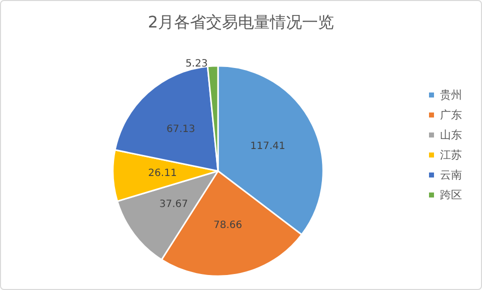 Image resolution: width=482 pixels, height=290 pixels. I want to click on data-label: 26.11, so click(162, 173).